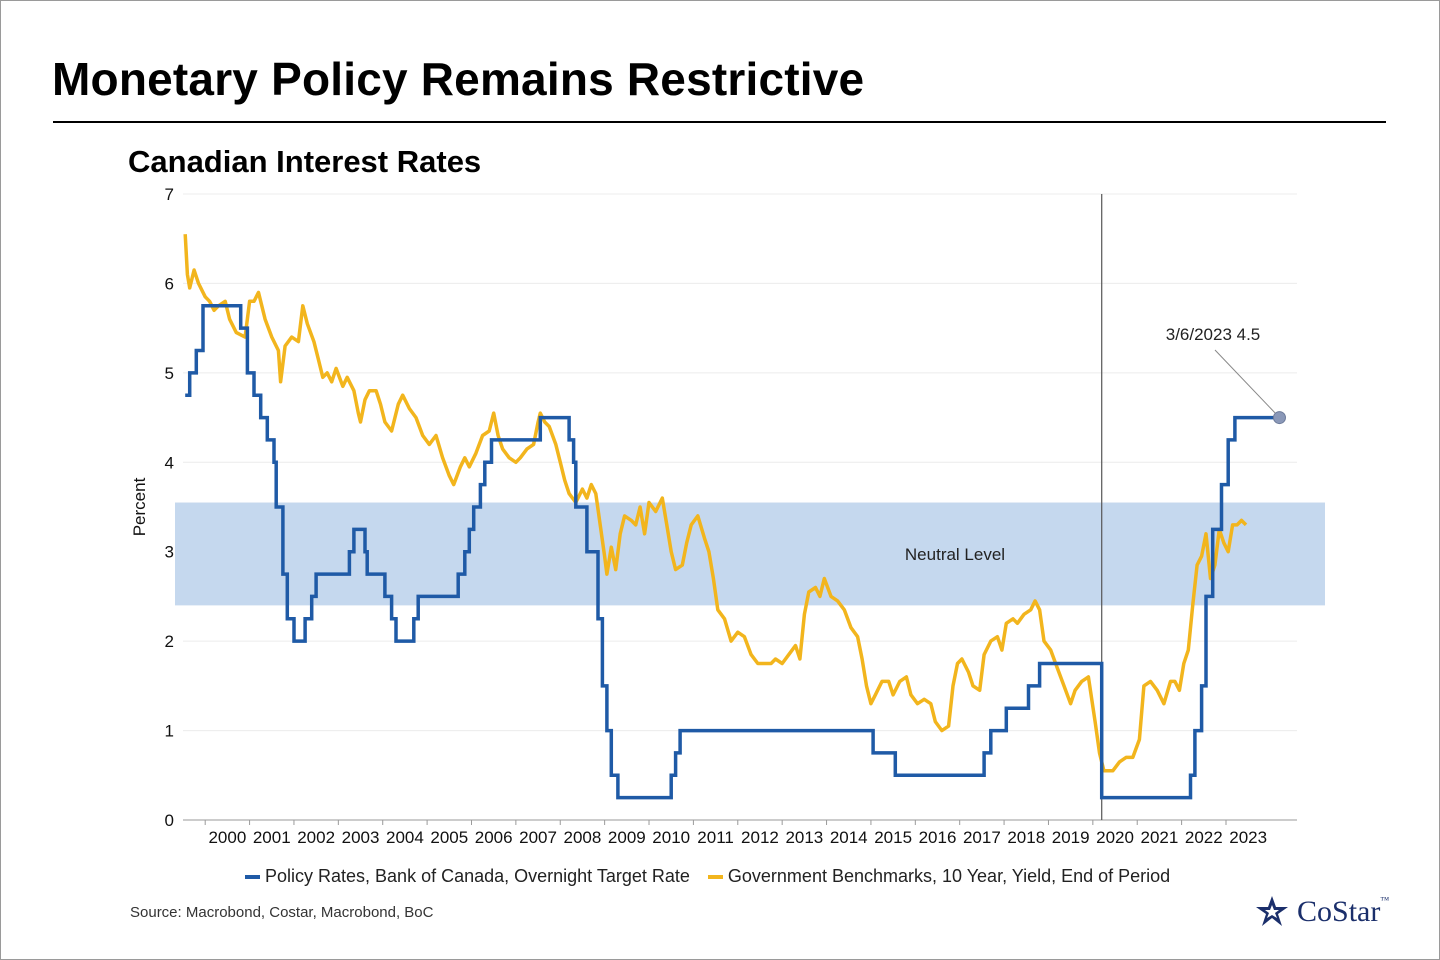 This screenshot has width=1440, height=960. Describe the element at coordinates (982, 837) in the screenshot. I see `x-tick-label: 2017` at that location.